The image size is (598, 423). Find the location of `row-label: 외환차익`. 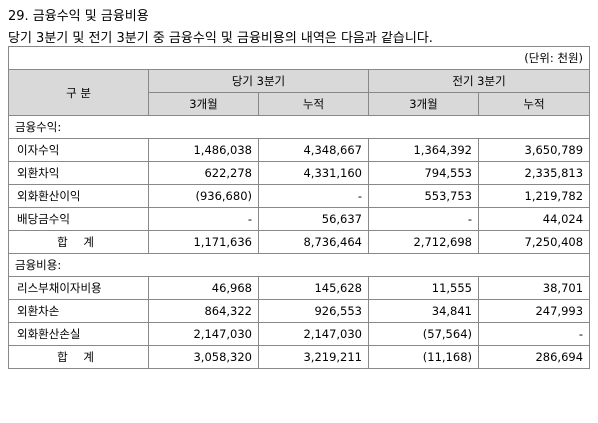

row-label: 외환차익 is located at coordinates (78, 173).